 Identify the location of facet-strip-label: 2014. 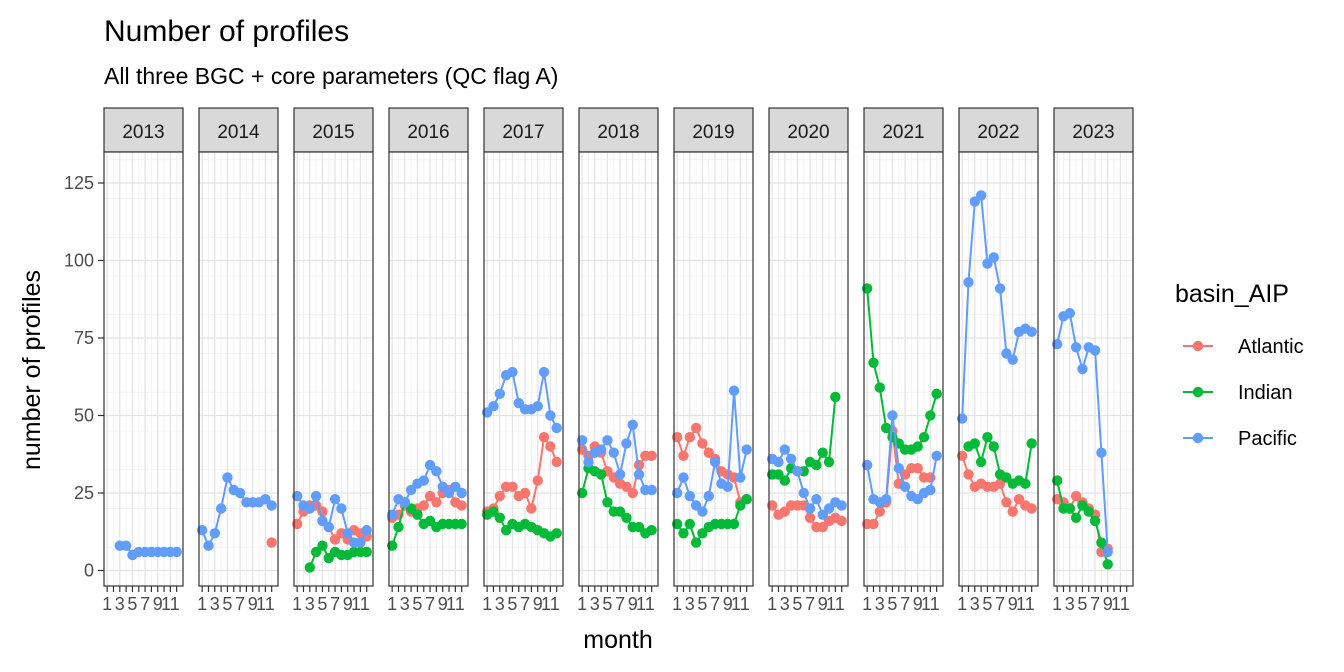
(238, 132).